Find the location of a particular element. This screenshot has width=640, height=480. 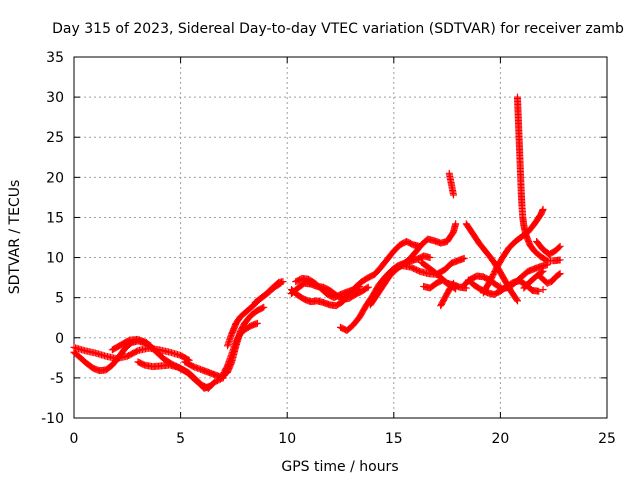

y-tick-label: 30 is located at coordinates (55, 98).